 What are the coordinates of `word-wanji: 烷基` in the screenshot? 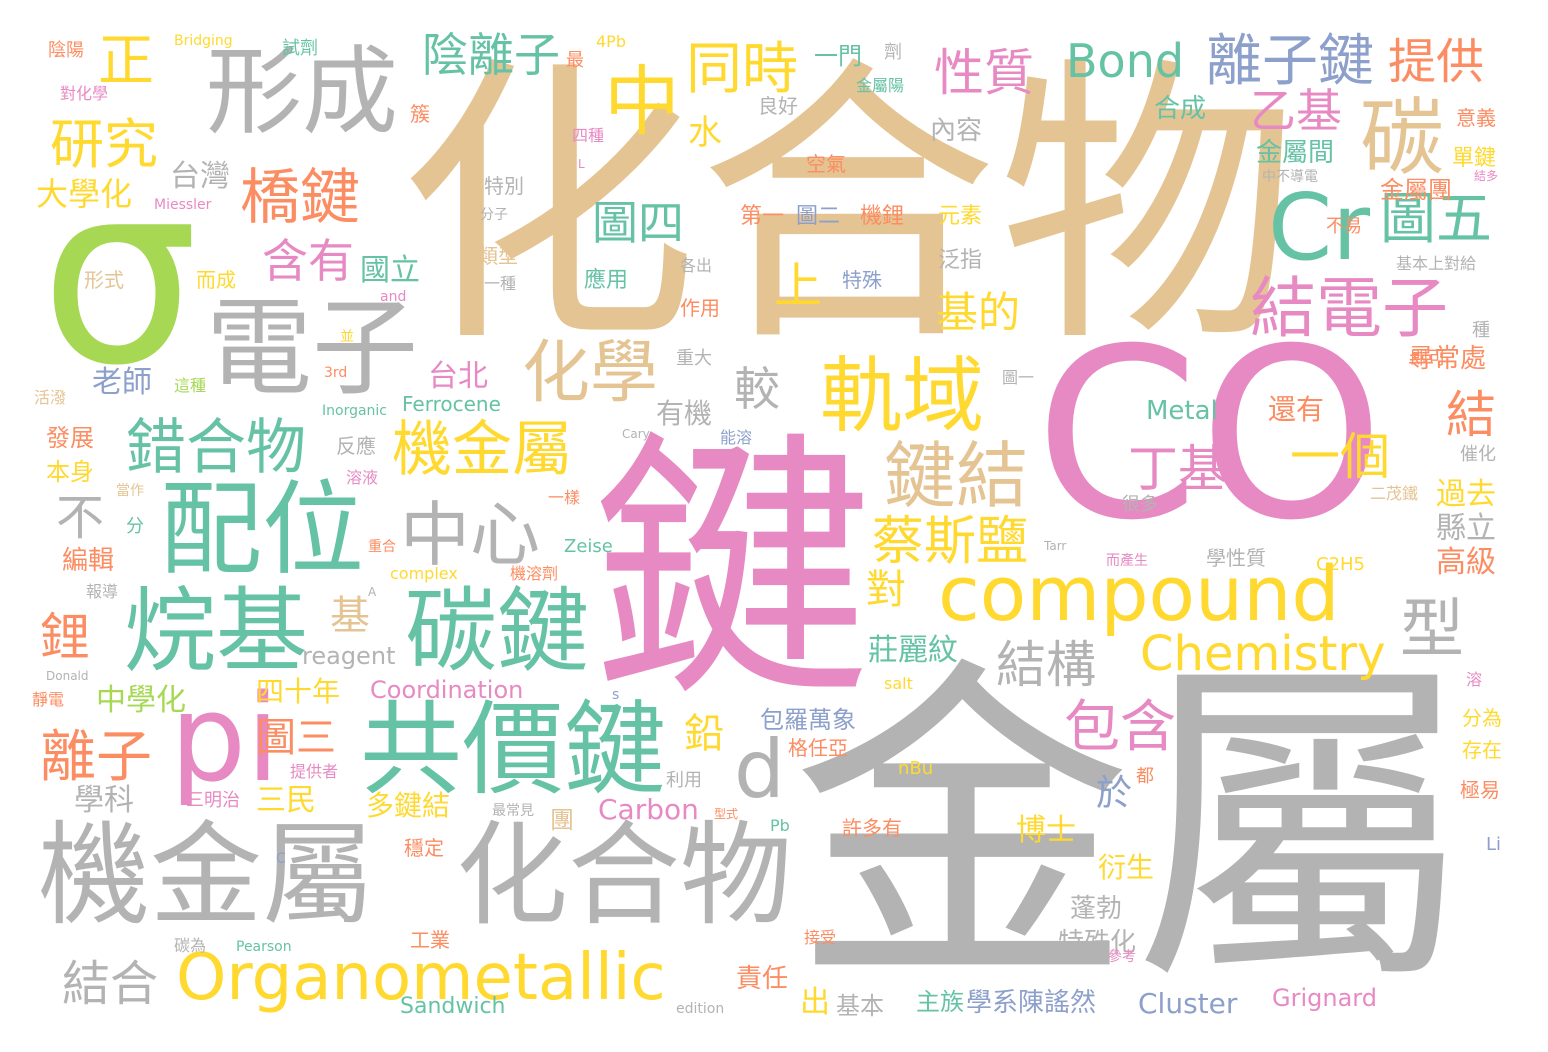 It's located at (216, 631).